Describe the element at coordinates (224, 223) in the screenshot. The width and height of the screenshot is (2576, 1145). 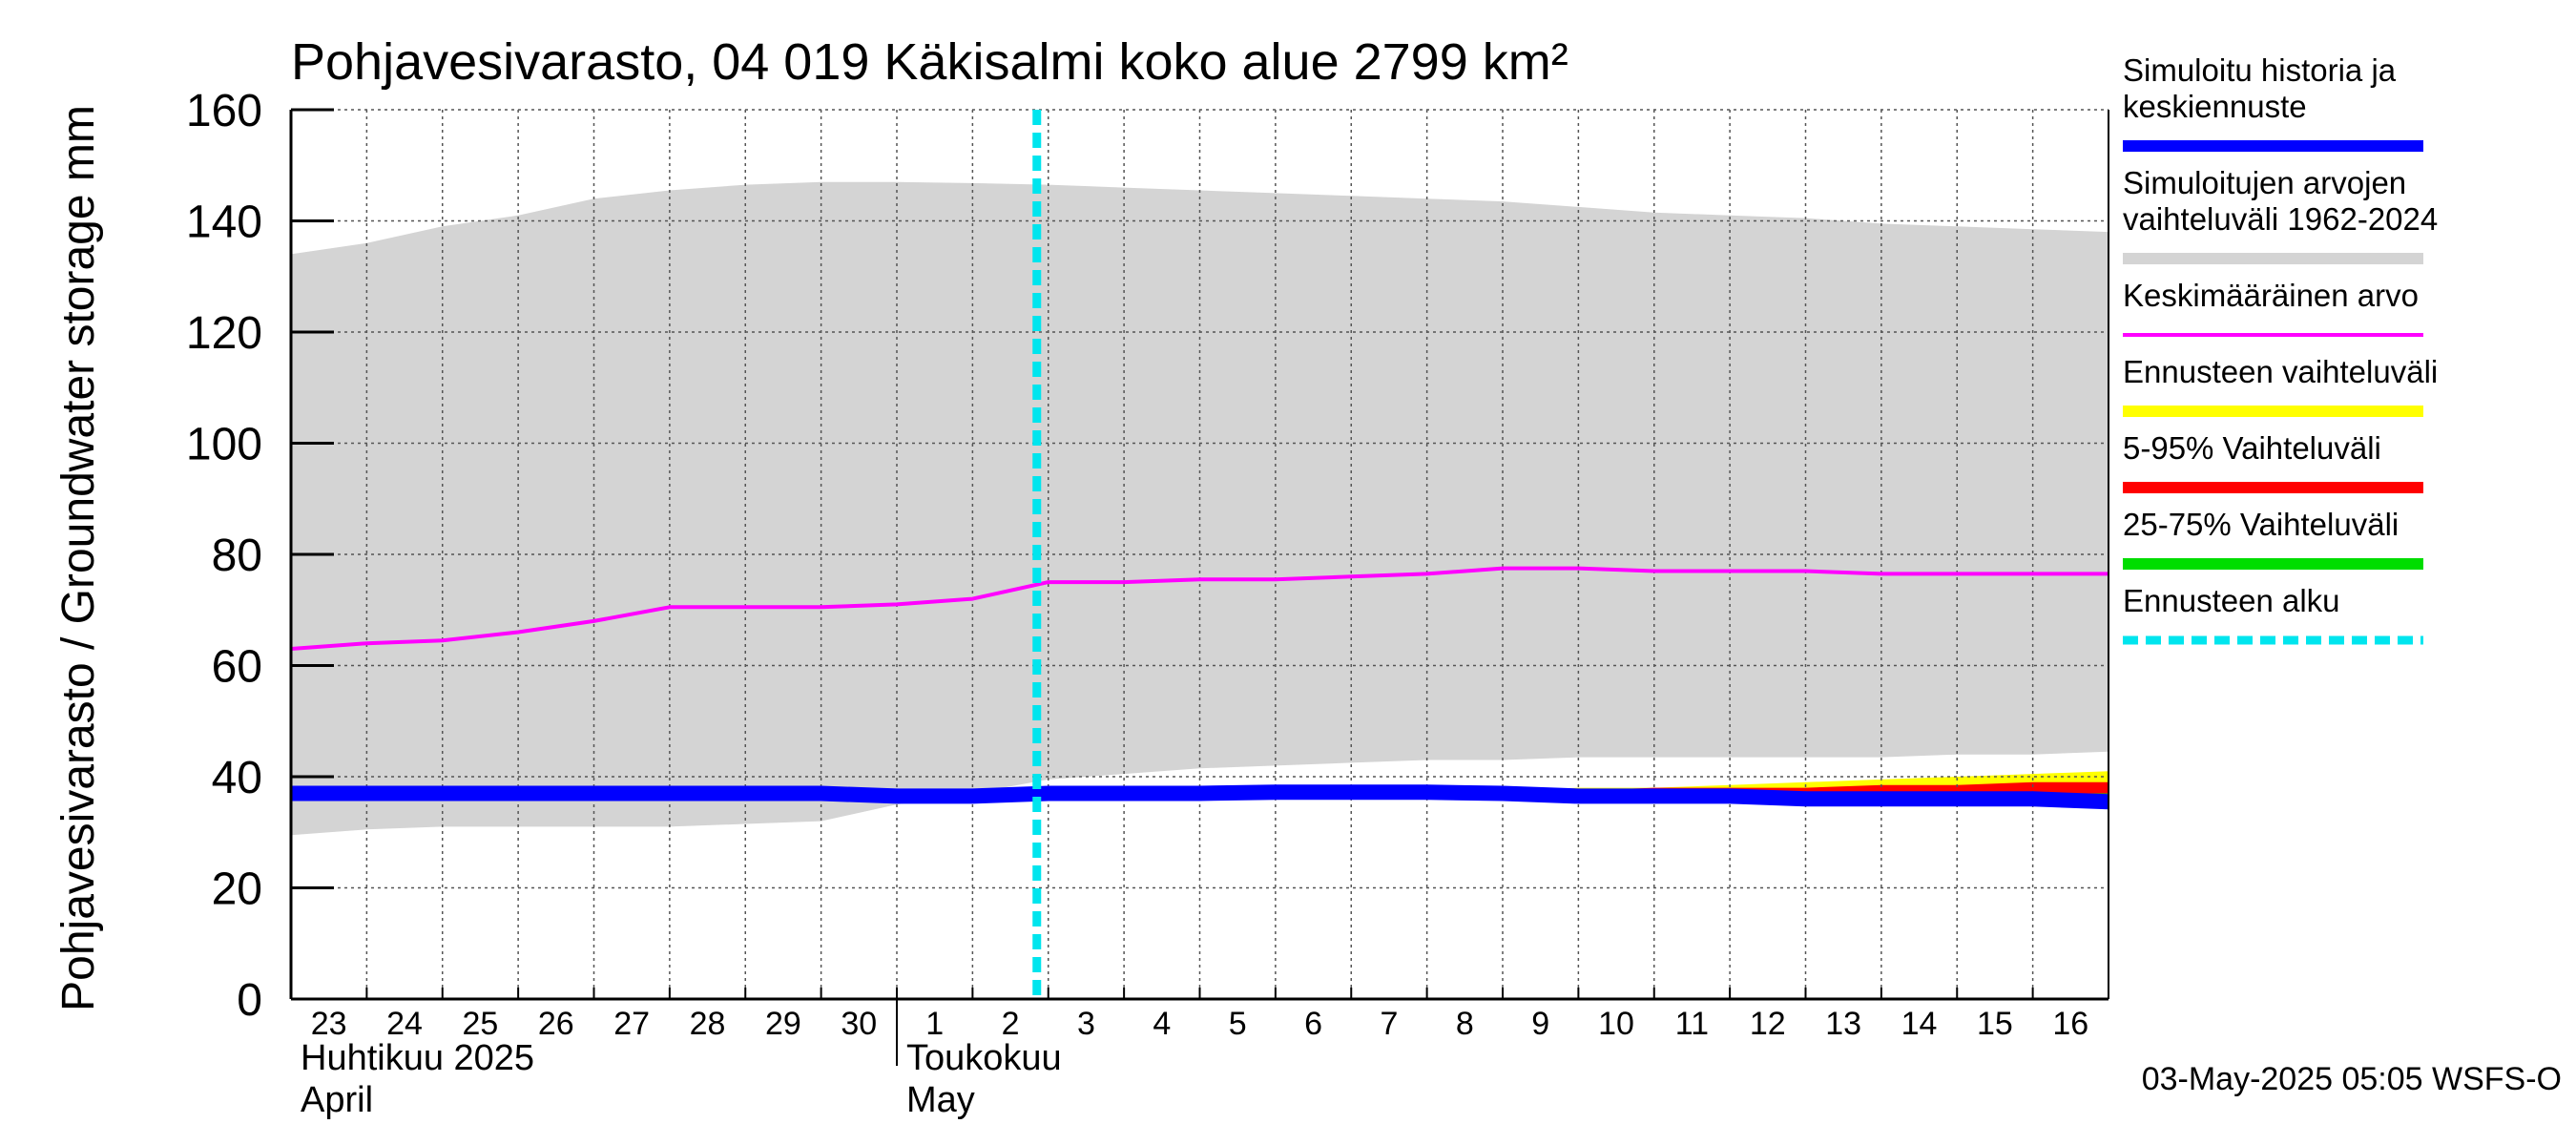
I see `y-tick-label: 140` at that location.